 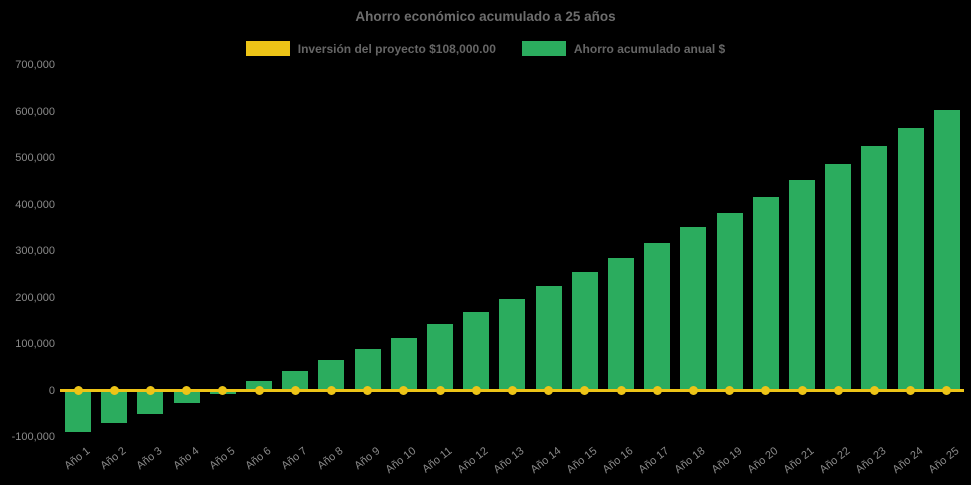 I want to click on bar-año-11, so click(x=440, y=357).